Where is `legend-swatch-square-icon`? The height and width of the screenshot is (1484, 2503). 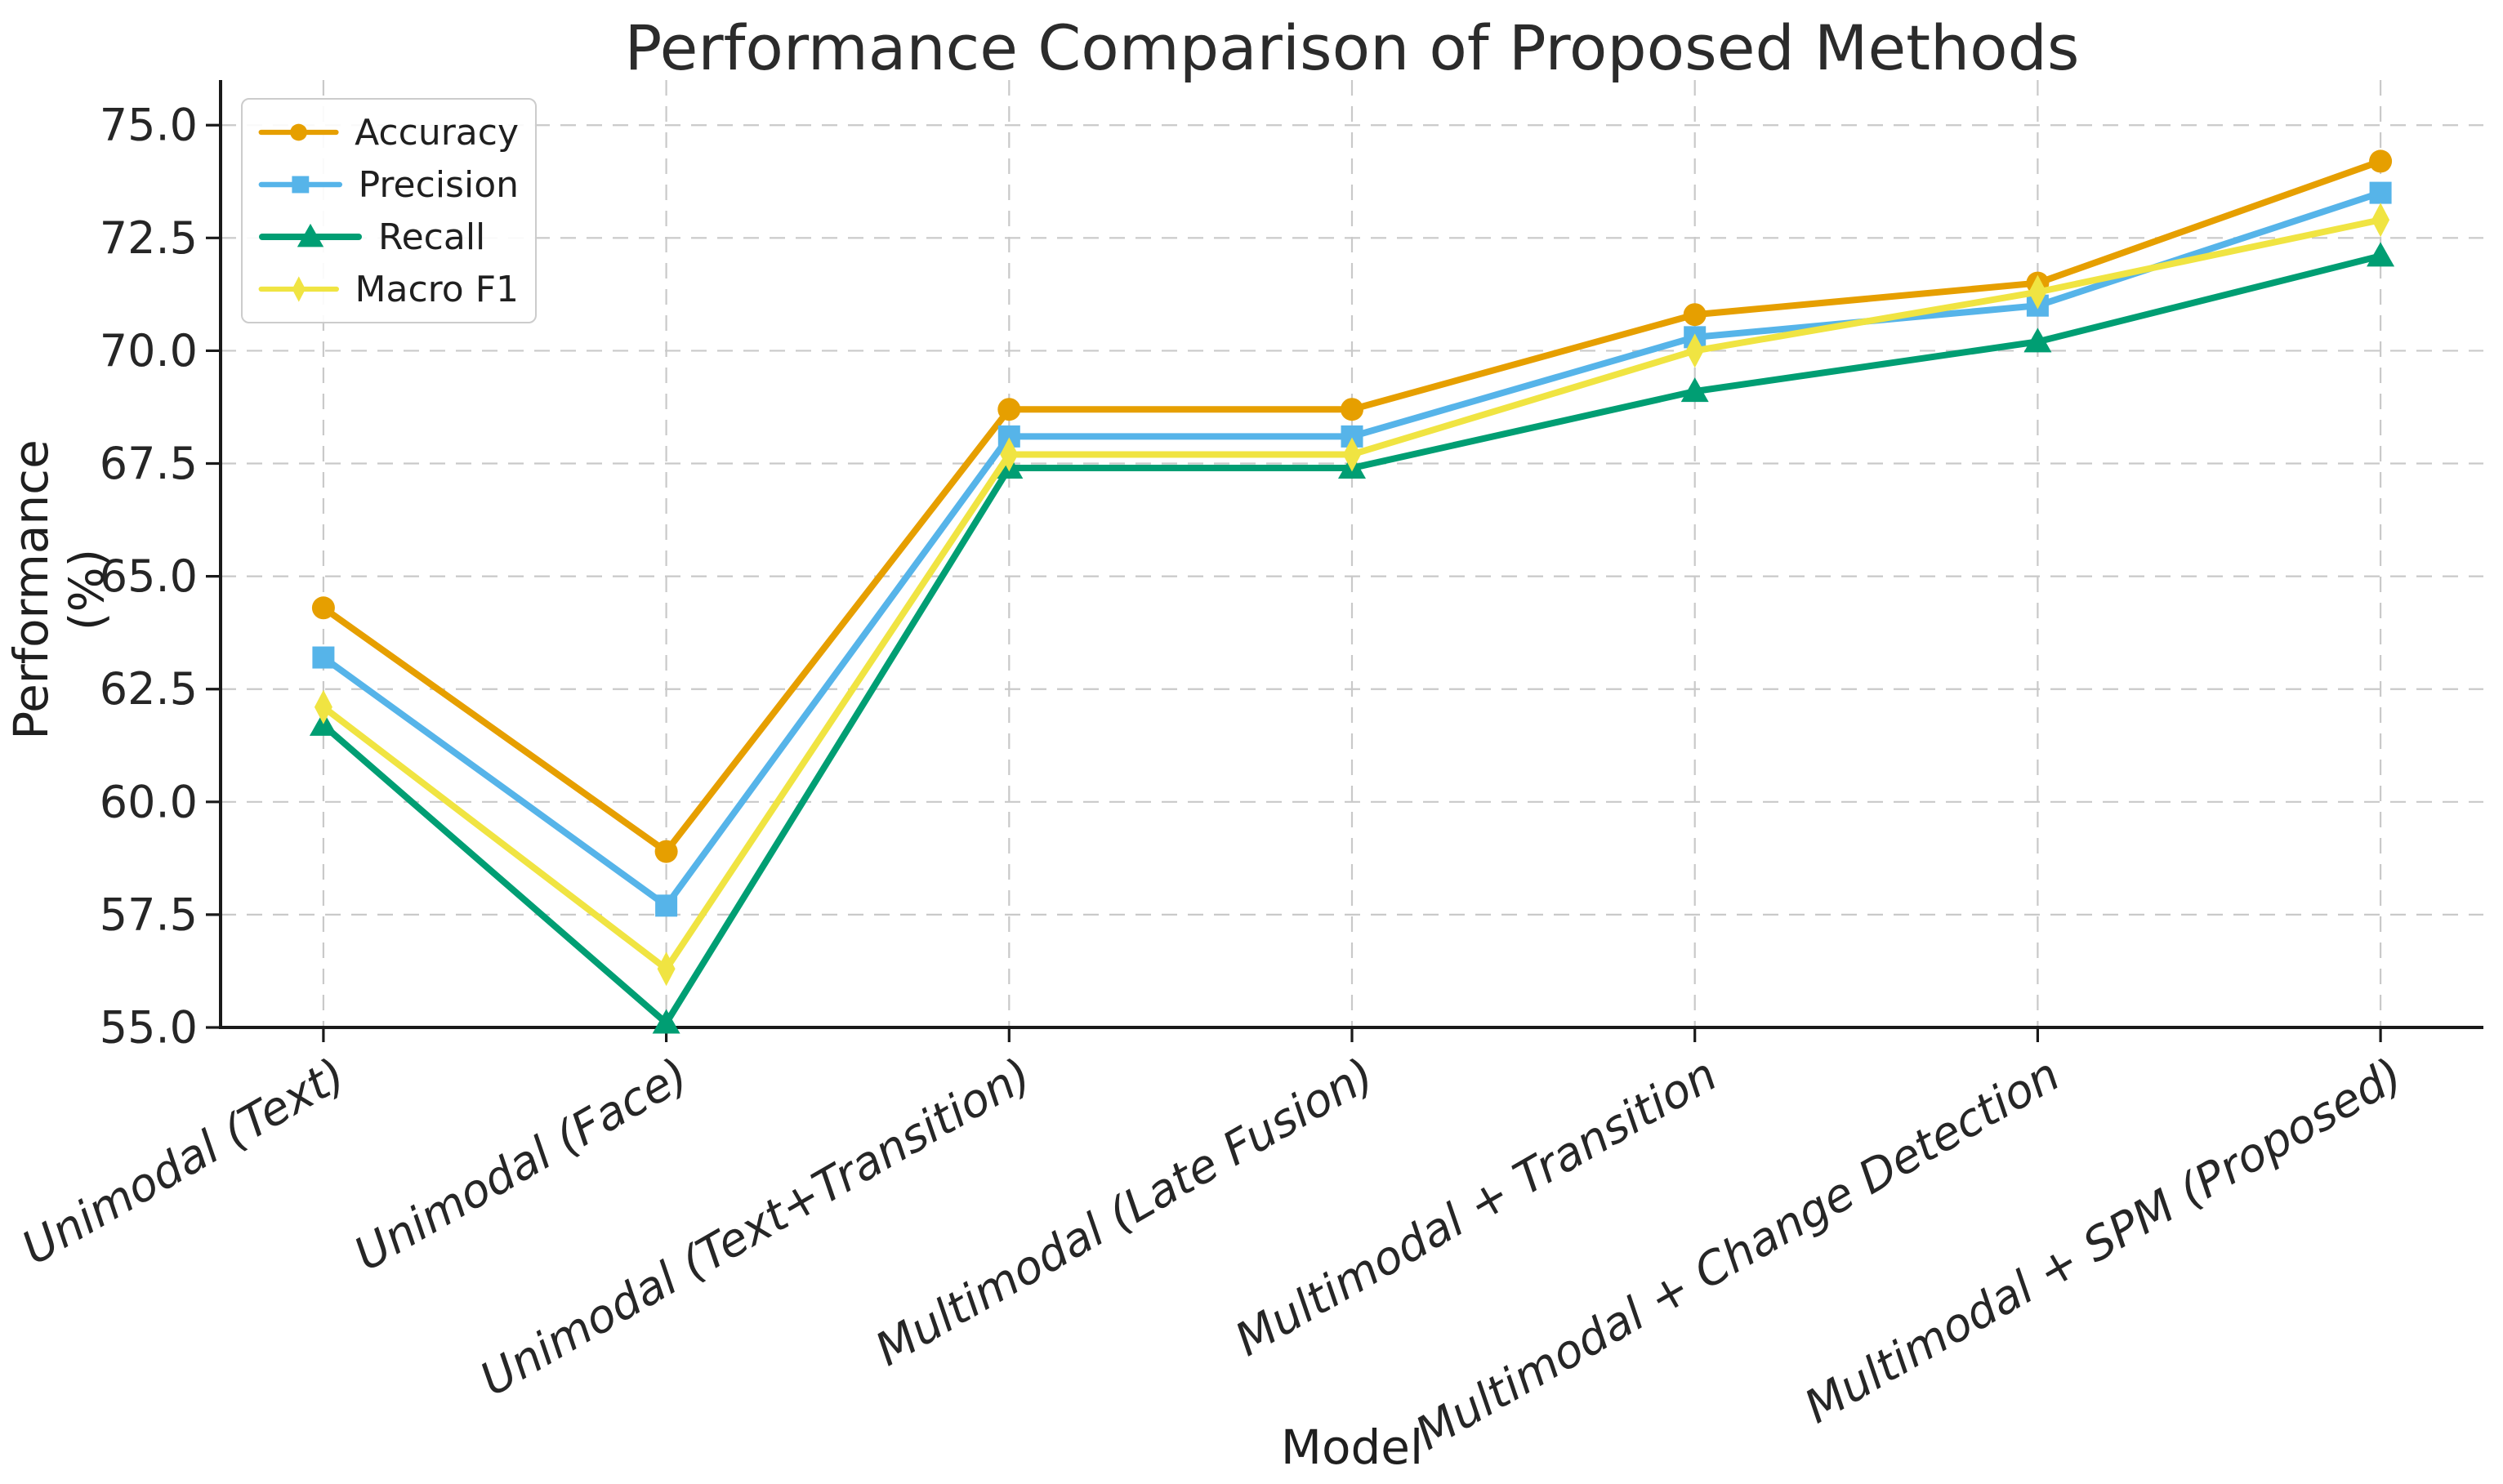 legend-swatch-square-icon is located at coordinates (300, 185).